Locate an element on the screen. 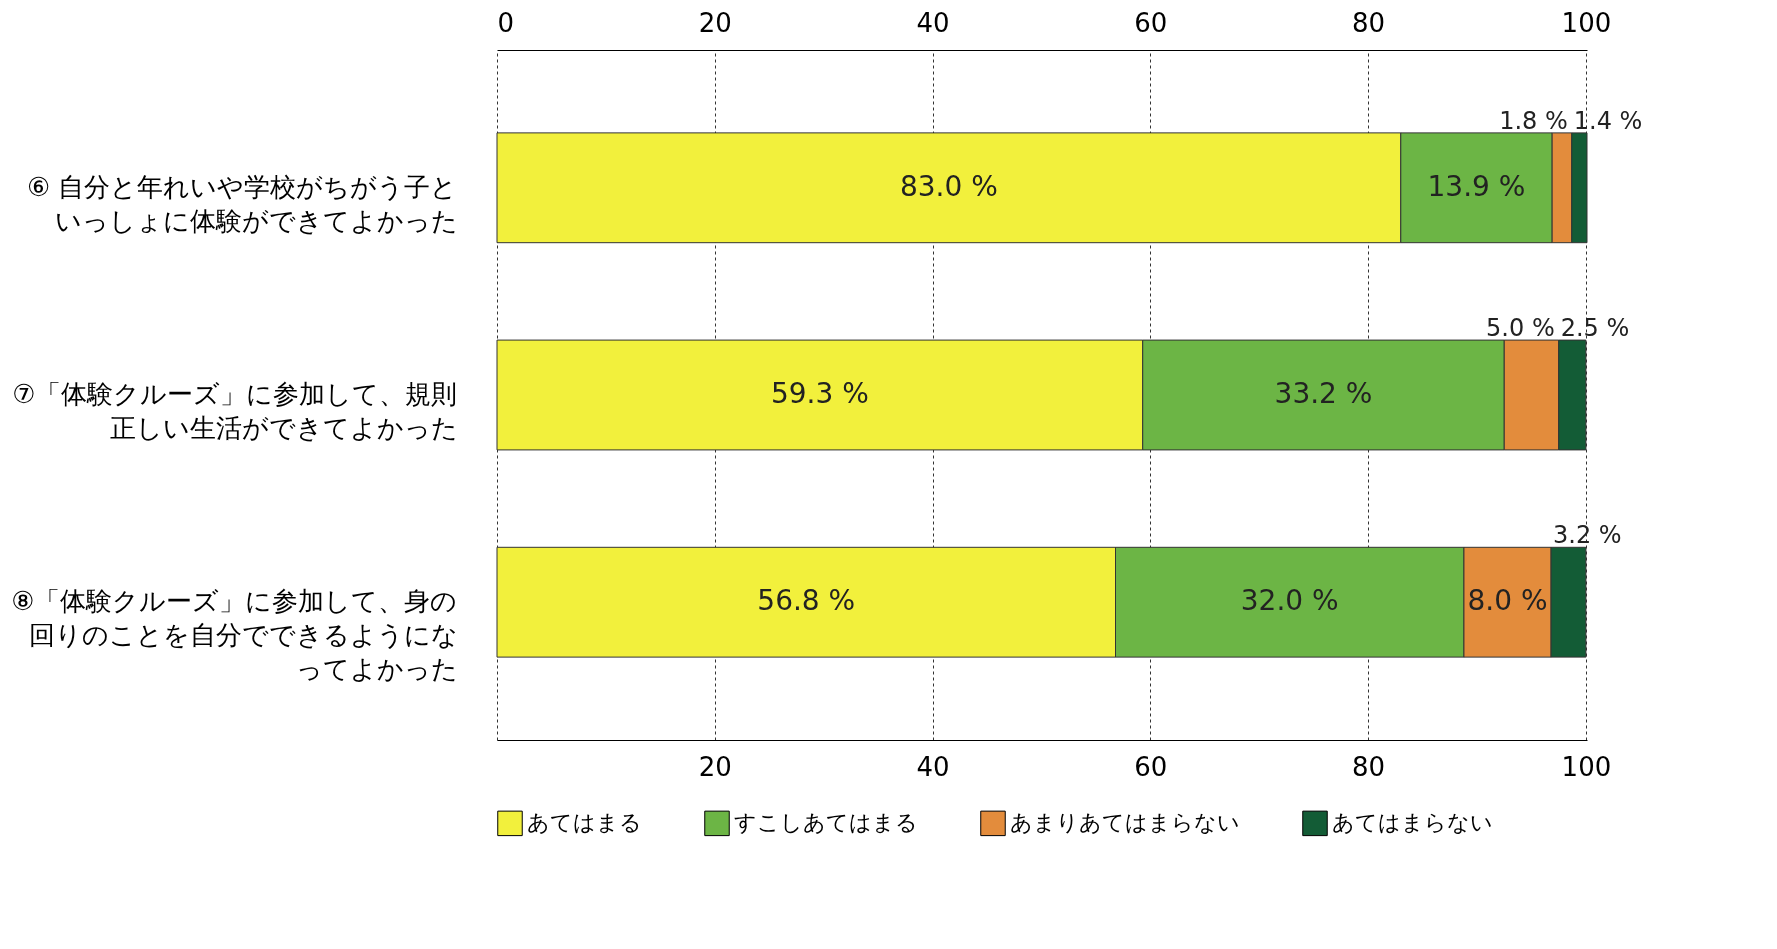 The height and width of the screenshot is (949, 1777). data-label: 2.5 % is located at coordinates (1595, 328).